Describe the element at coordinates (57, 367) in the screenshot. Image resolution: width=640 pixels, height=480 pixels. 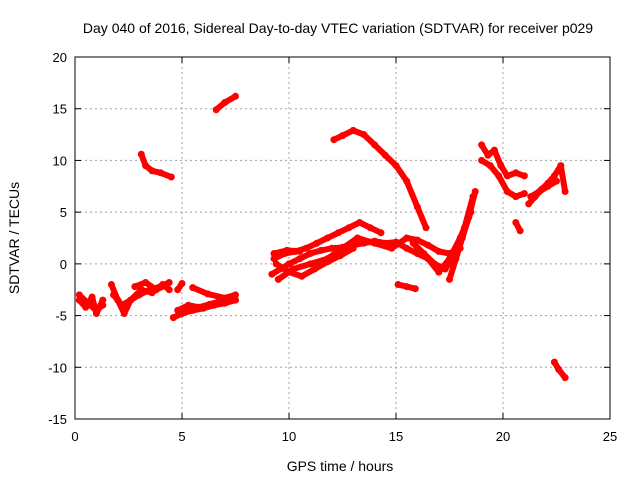
I see `y-tick-label: -10` at that location.